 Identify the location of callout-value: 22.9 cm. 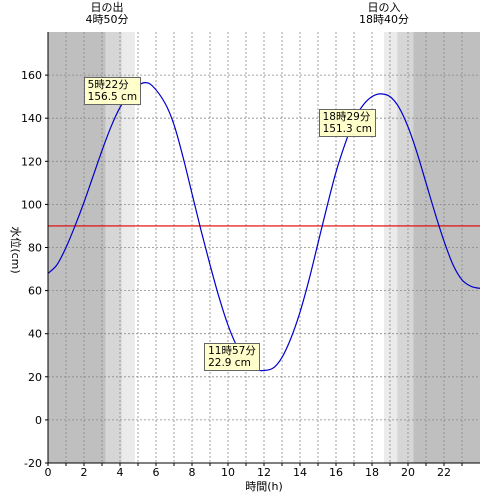
(229, 362).